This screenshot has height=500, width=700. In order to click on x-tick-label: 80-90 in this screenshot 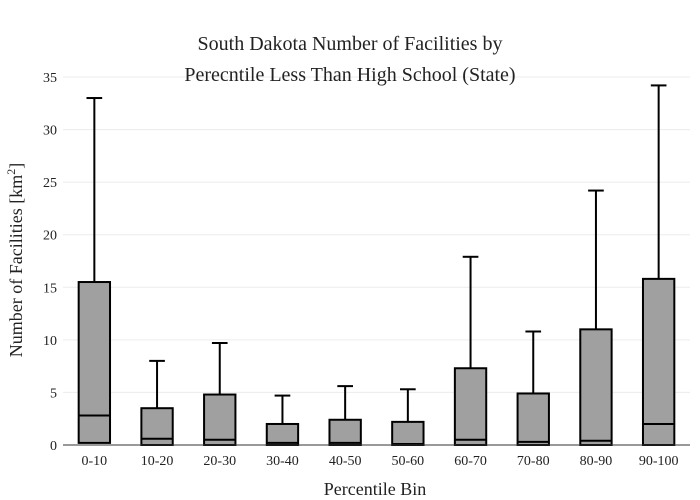, I will do `click(596, 461)`.